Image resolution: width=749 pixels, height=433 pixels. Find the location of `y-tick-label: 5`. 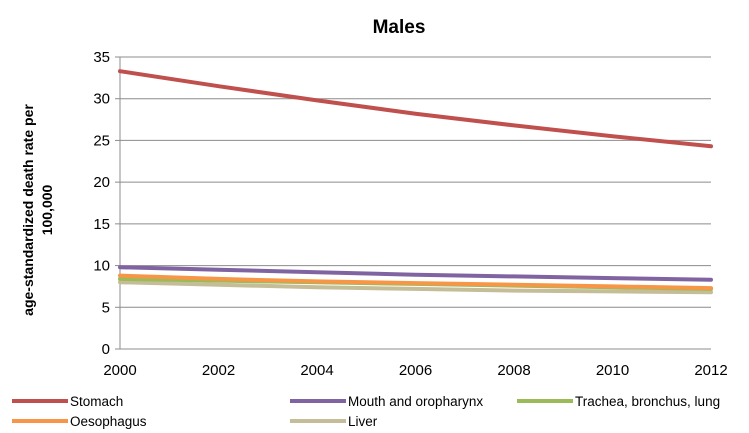

y-tick-label: 5 is located at coordinates (106, 307).